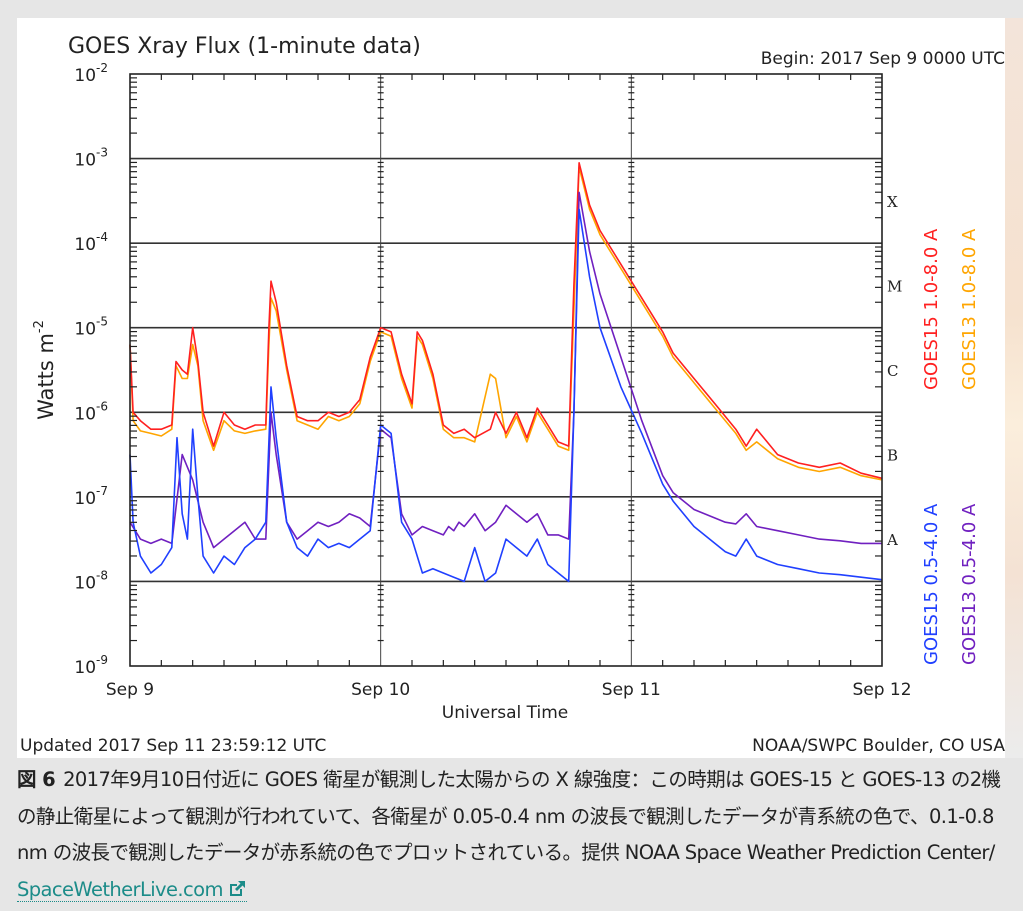  I want to click on x-tick-label: Sep 12, so click(881, 690).